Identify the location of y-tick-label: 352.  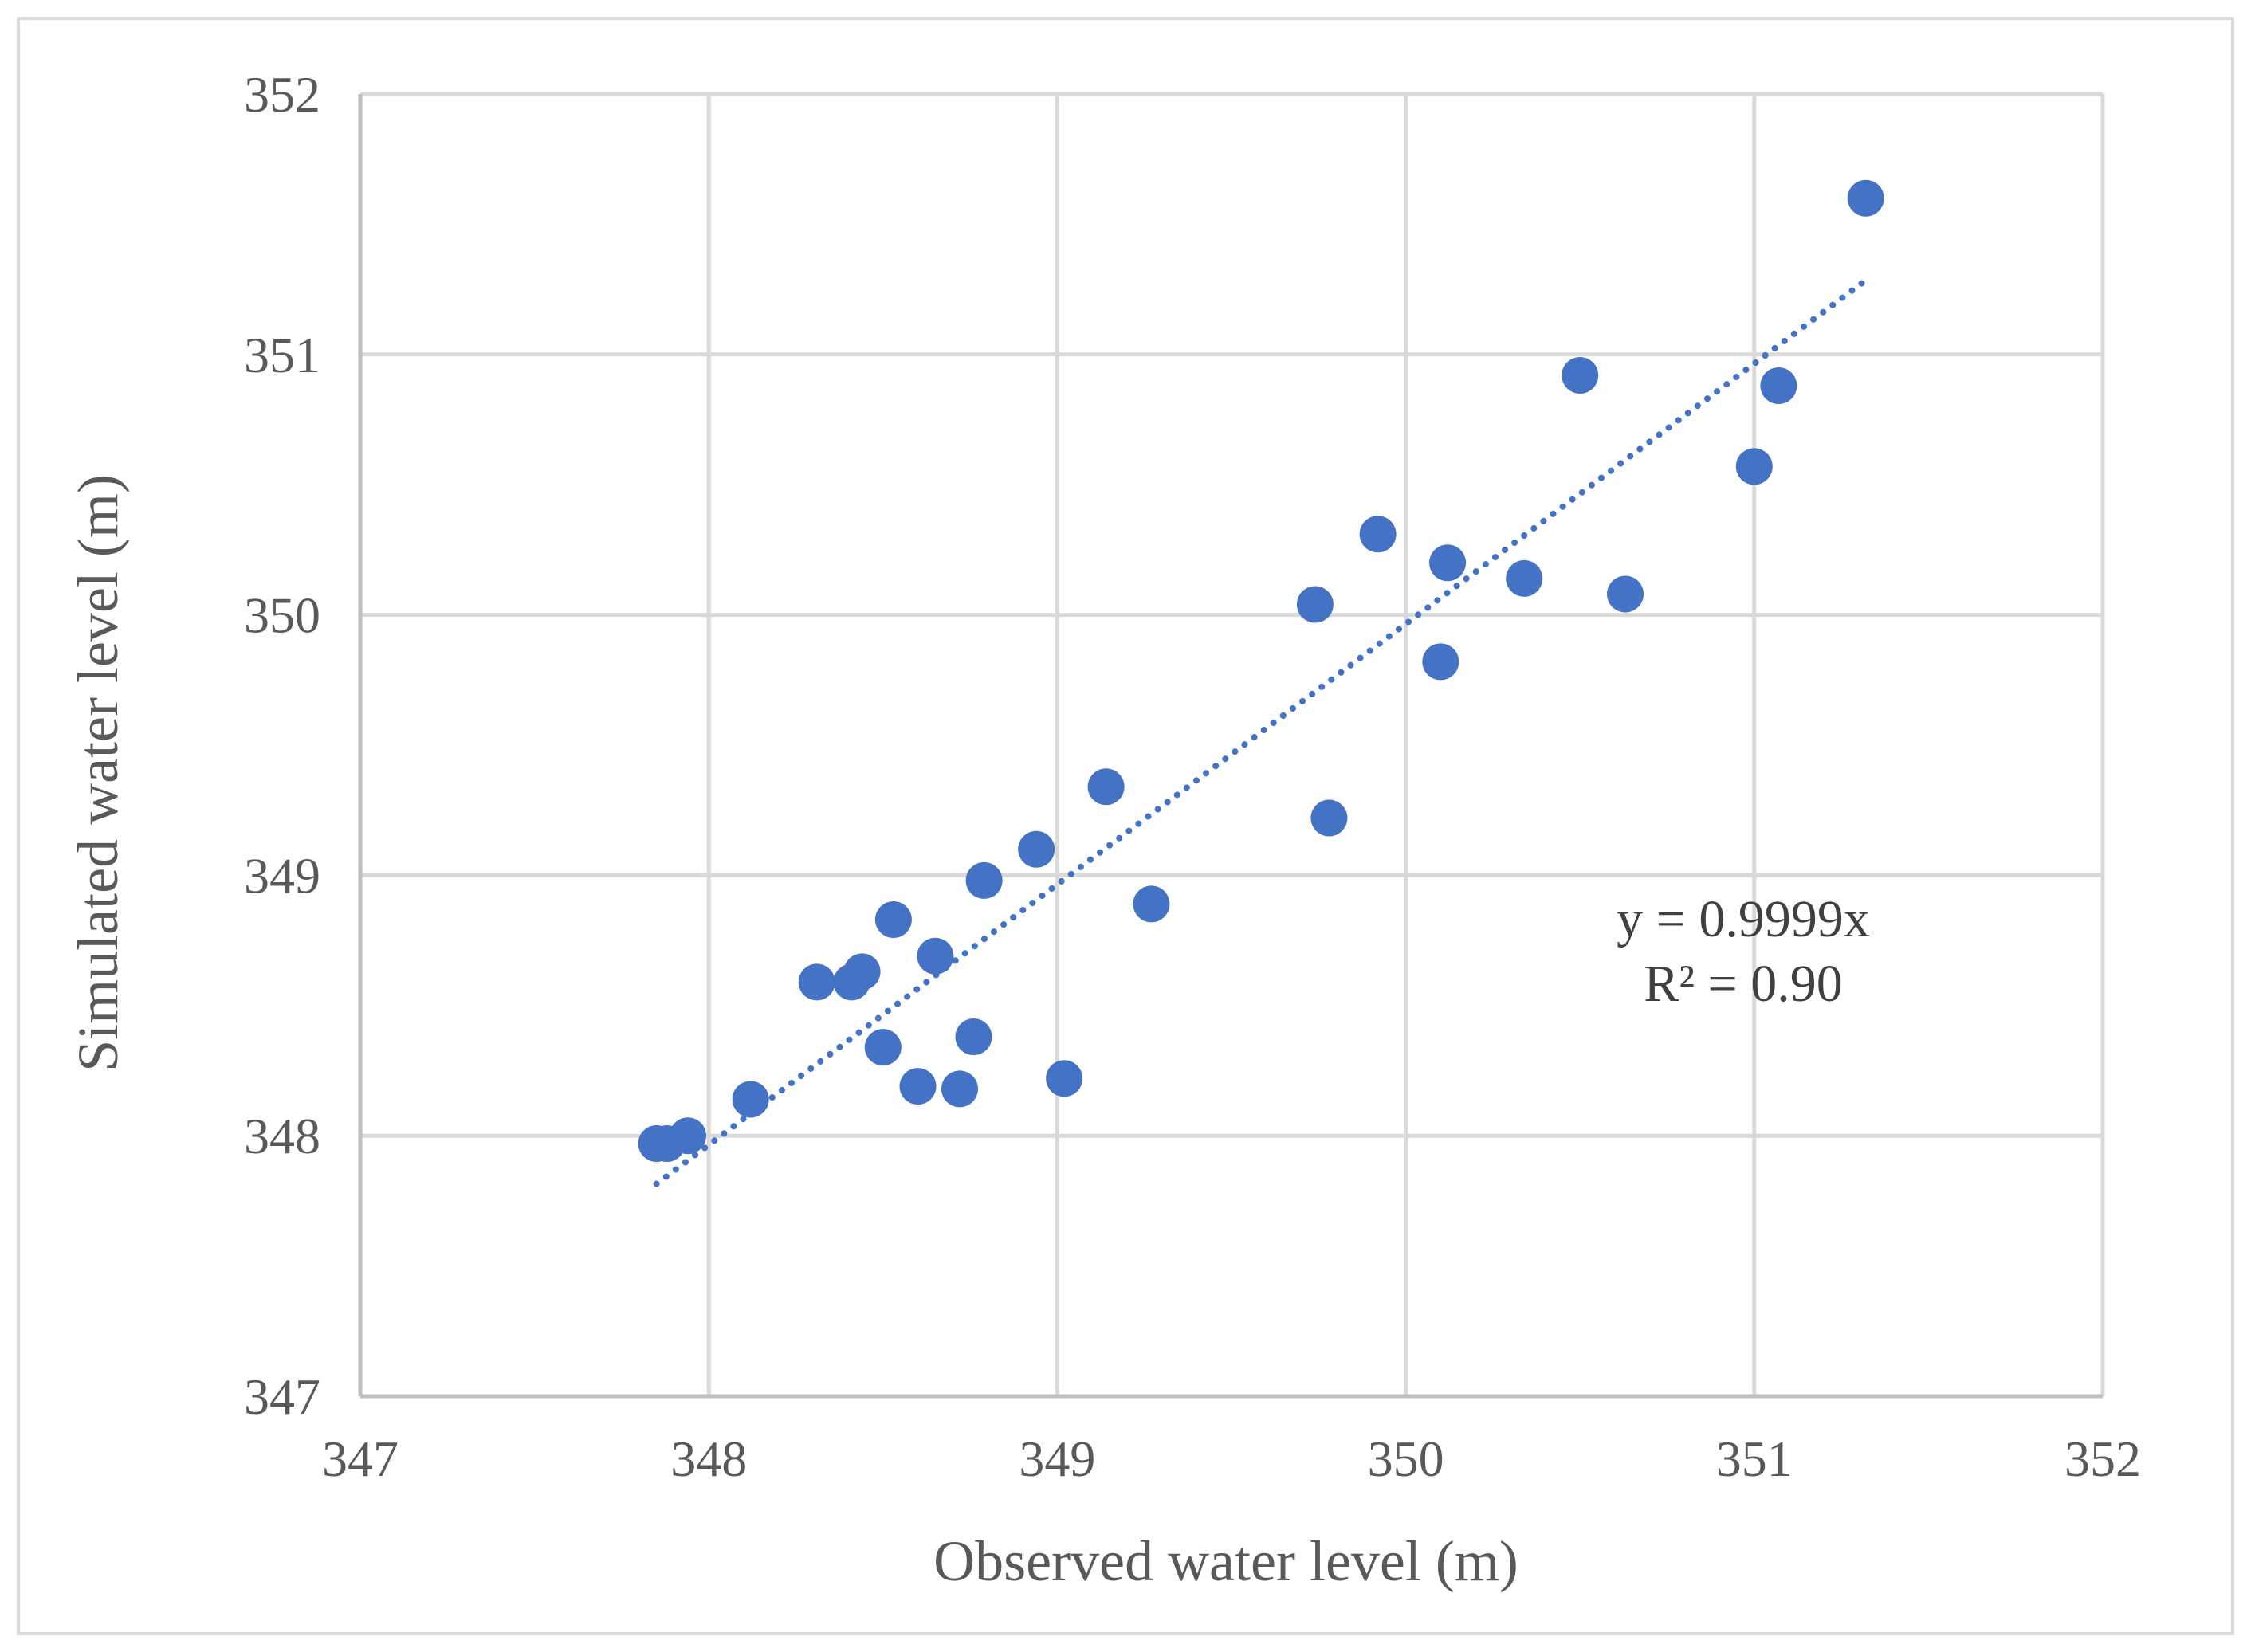
(282, 94).